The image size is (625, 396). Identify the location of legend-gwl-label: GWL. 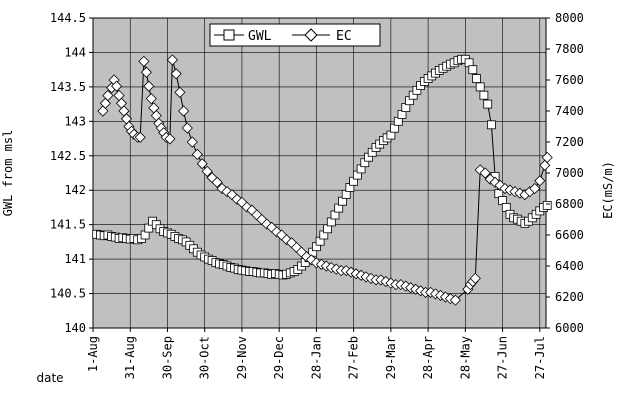
(260, 36).